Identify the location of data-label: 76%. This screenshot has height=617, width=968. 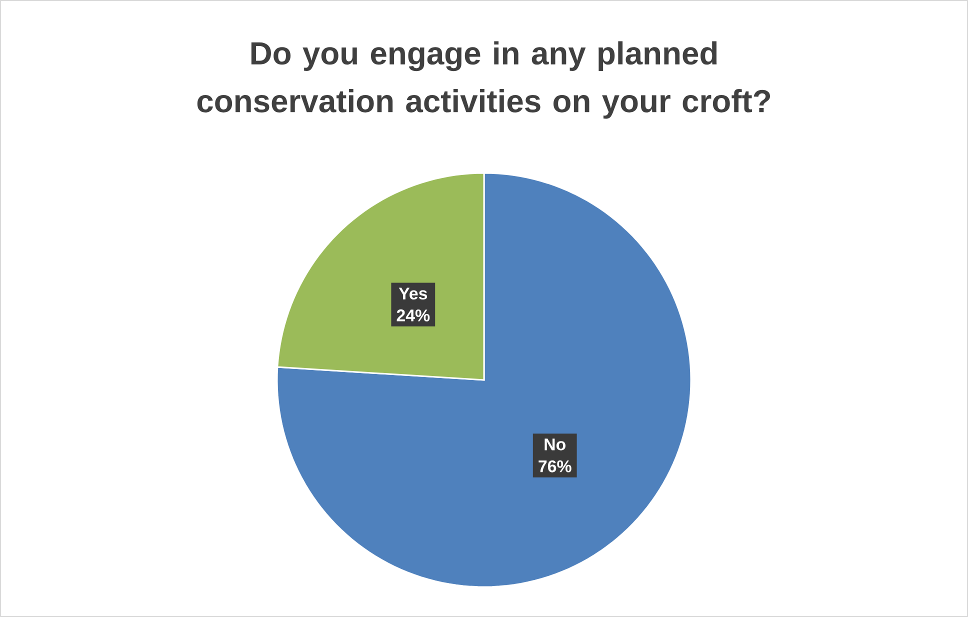
(555, 466).